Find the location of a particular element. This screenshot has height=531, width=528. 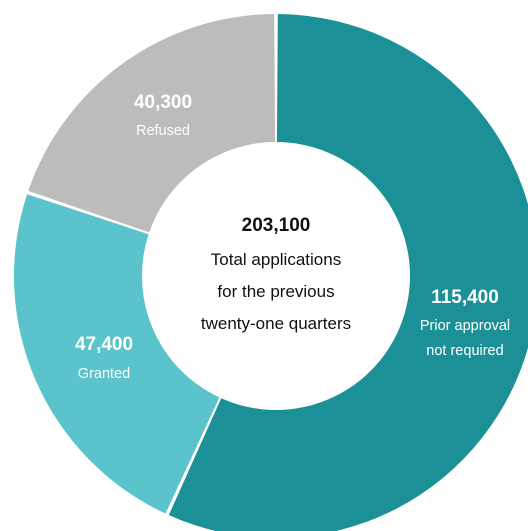

slice-name-label-refused: Refused is located at coordinates (163, 131).